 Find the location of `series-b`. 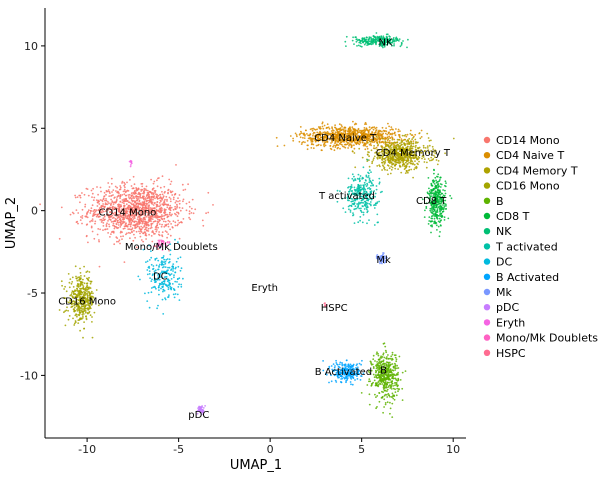

series-b is located at coordinates (383, 380).